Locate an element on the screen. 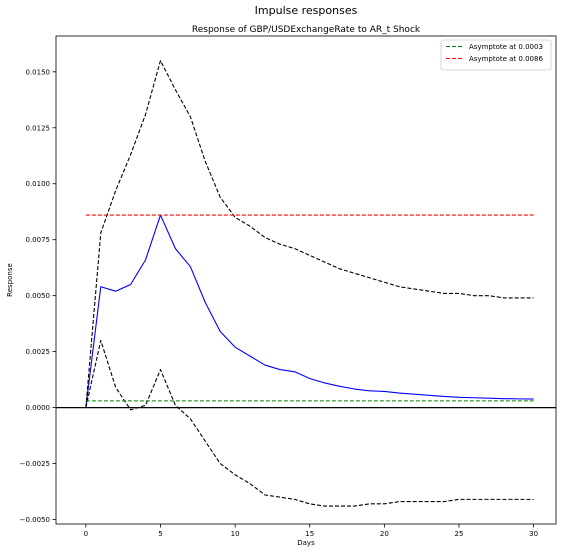 This screenshot has height=558, width=562. x-ticks: 0 5 10 15 20 25 30 is located at coordinates (311, 531).